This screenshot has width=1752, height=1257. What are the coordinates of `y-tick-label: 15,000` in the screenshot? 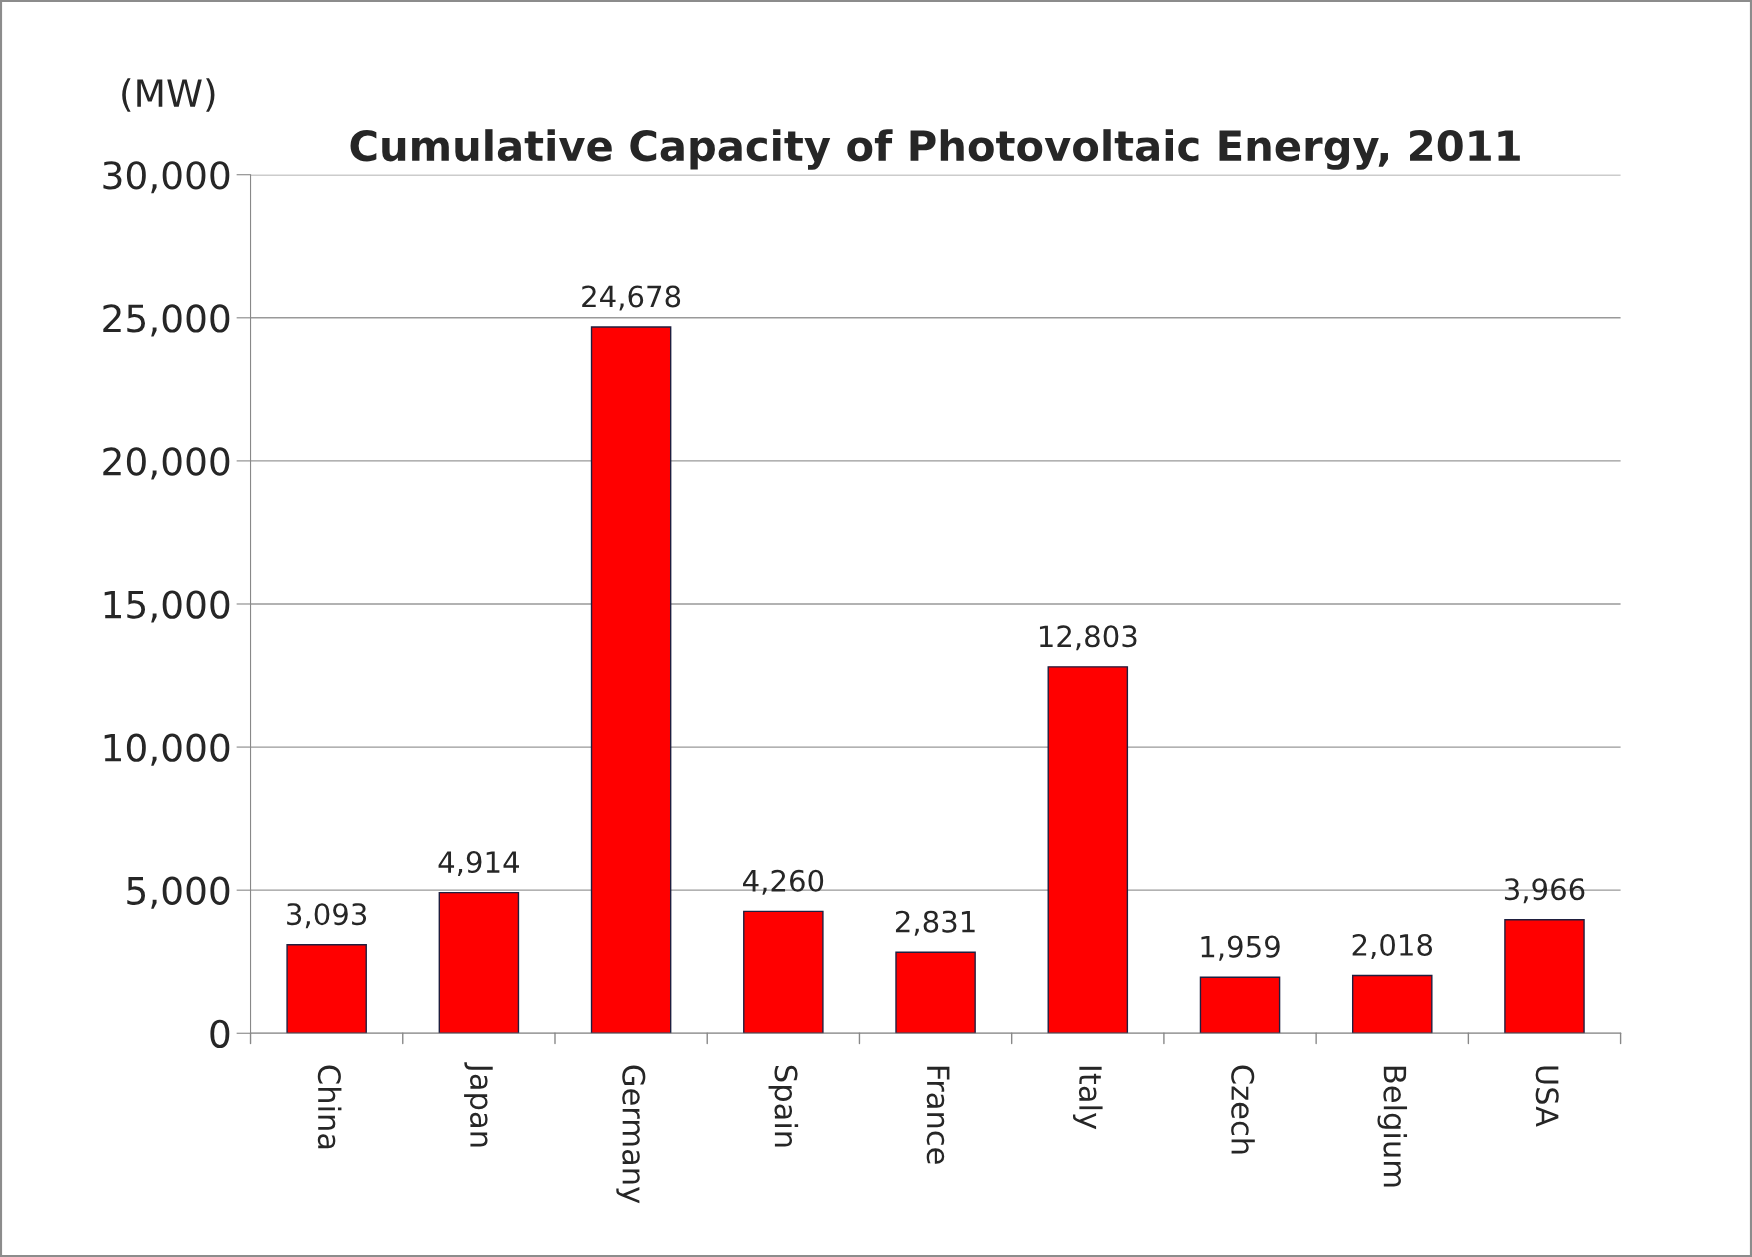 It's located at (167, 606).